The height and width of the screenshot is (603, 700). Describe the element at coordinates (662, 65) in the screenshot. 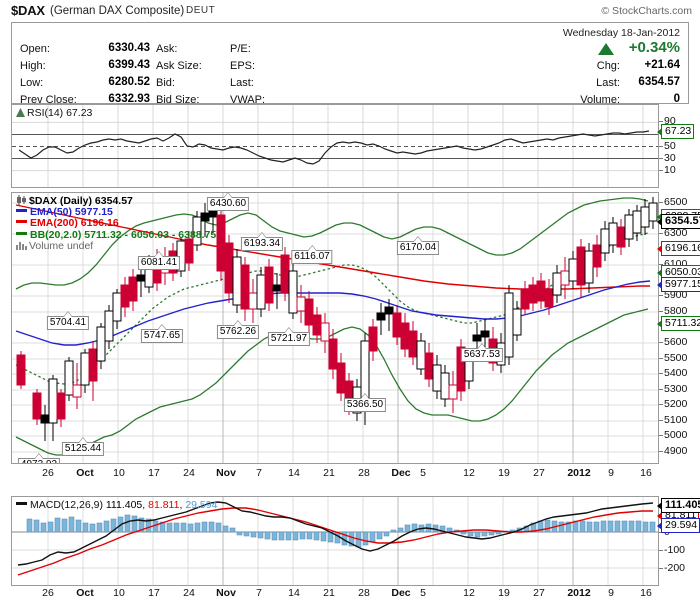

I see `quote-value-chg: +21.64` at that location.